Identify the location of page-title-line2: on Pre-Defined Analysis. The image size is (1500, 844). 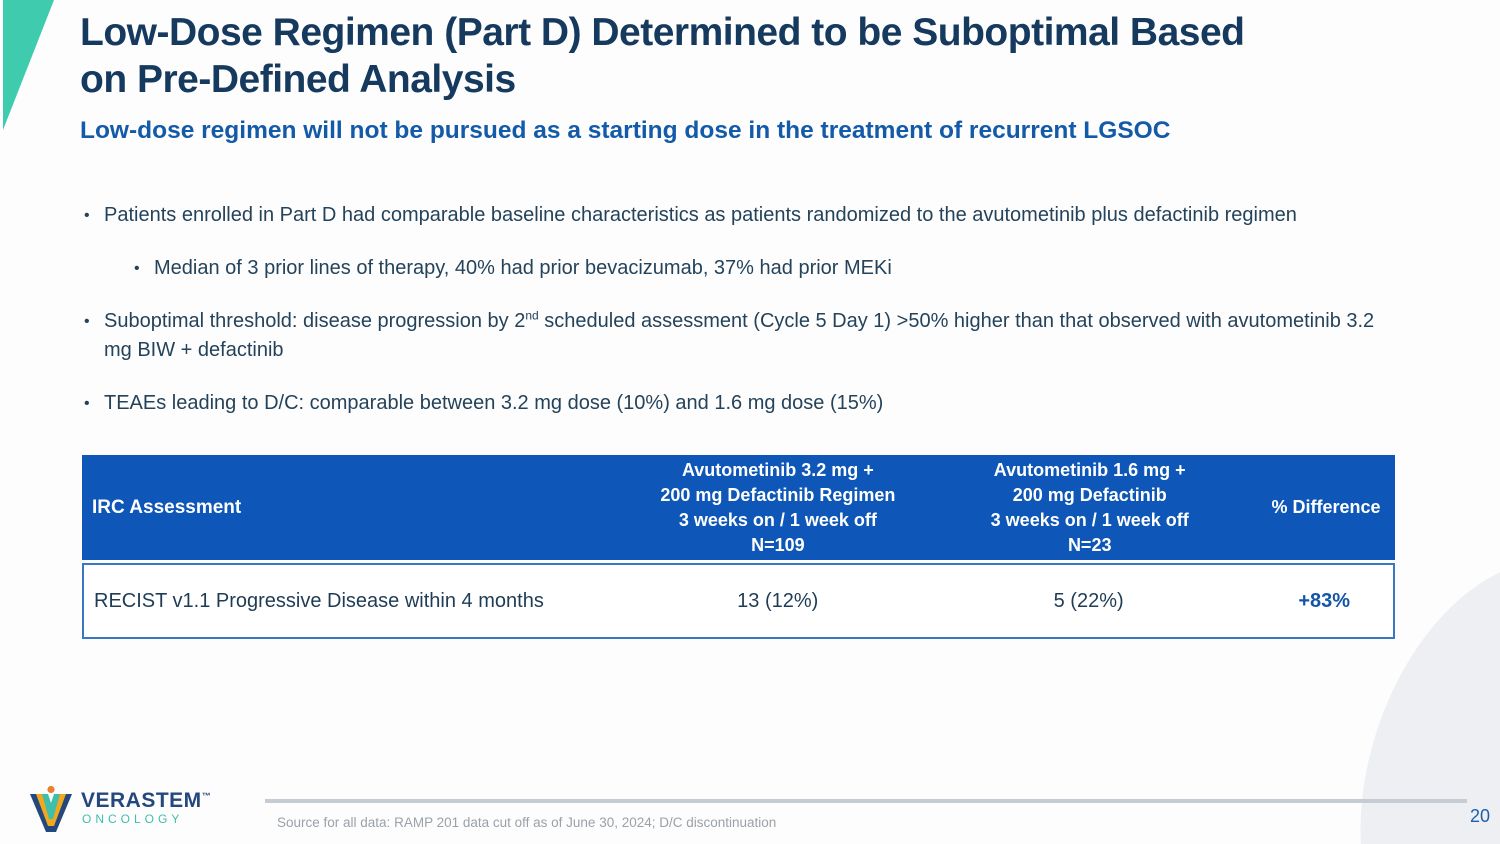
(298, 79).